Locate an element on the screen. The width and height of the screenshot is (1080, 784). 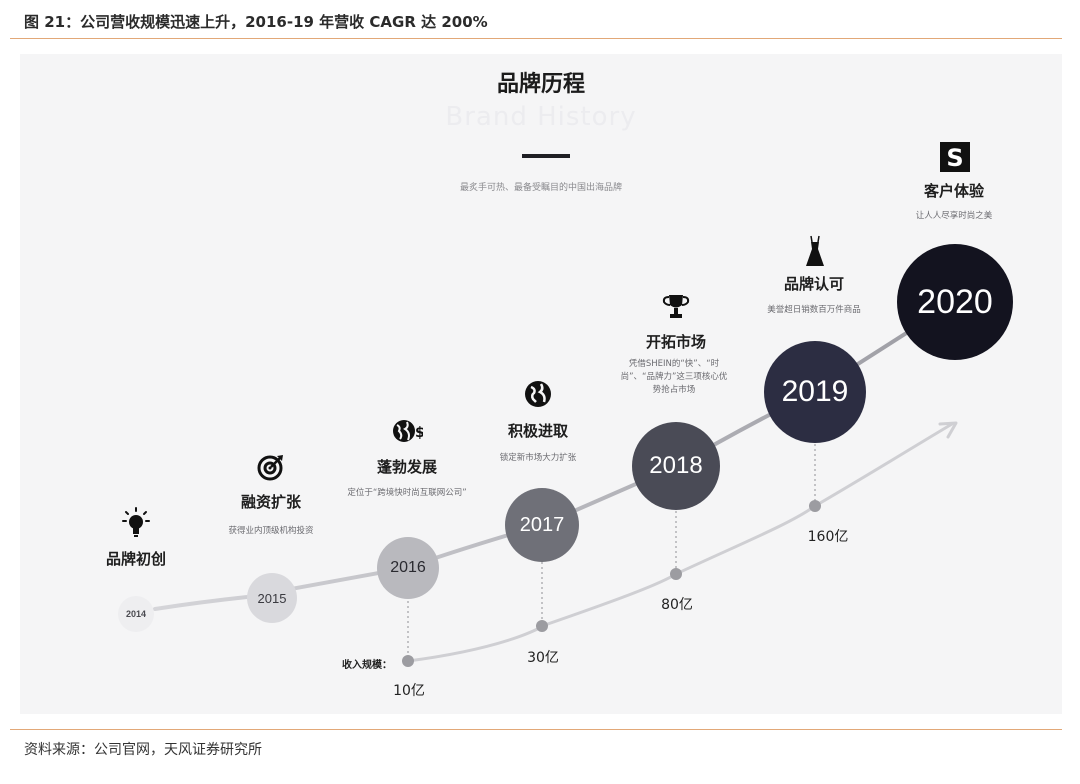
svg-text: S is located at coordinates (954, 158).